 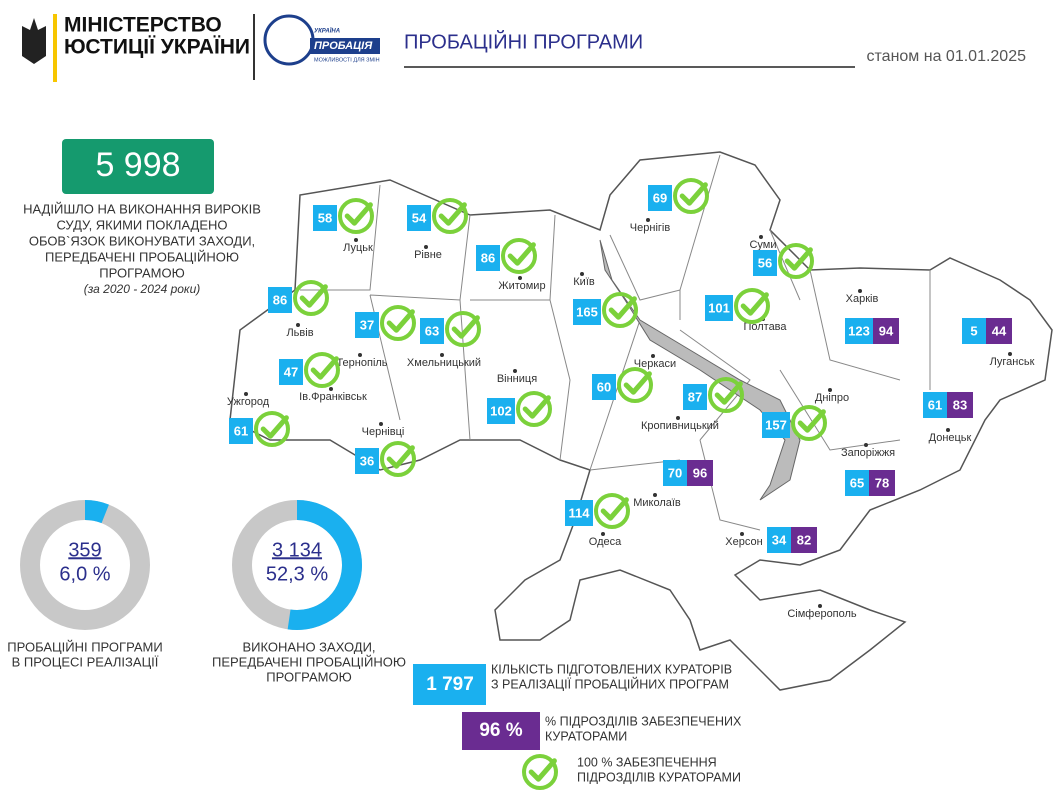 What do you see at coordinates (141, 224) in the screenshot?
I see `total-description: СУДУ, ЯКИМИ ПОКЛАДЕНО` at bounding box center [141, 224].